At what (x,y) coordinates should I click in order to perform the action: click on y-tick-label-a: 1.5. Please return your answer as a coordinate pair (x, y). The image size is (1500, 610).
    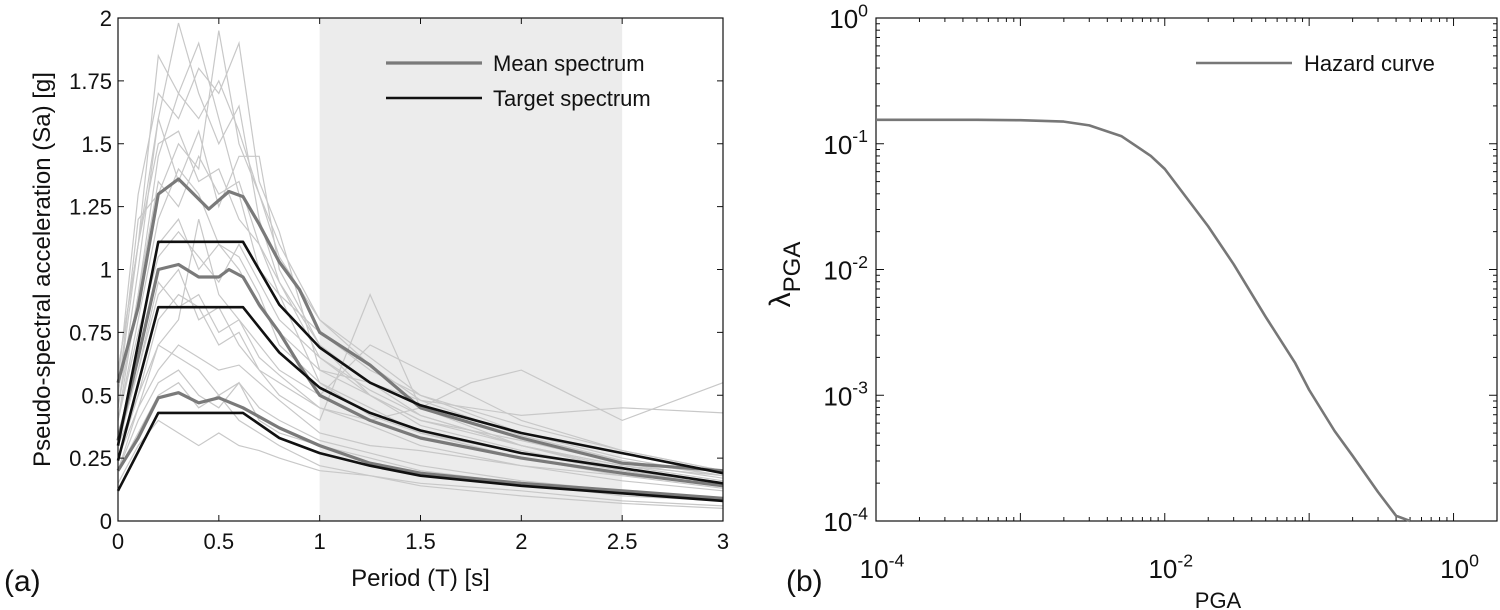
    Looking at the image, I should click on (96, 144).